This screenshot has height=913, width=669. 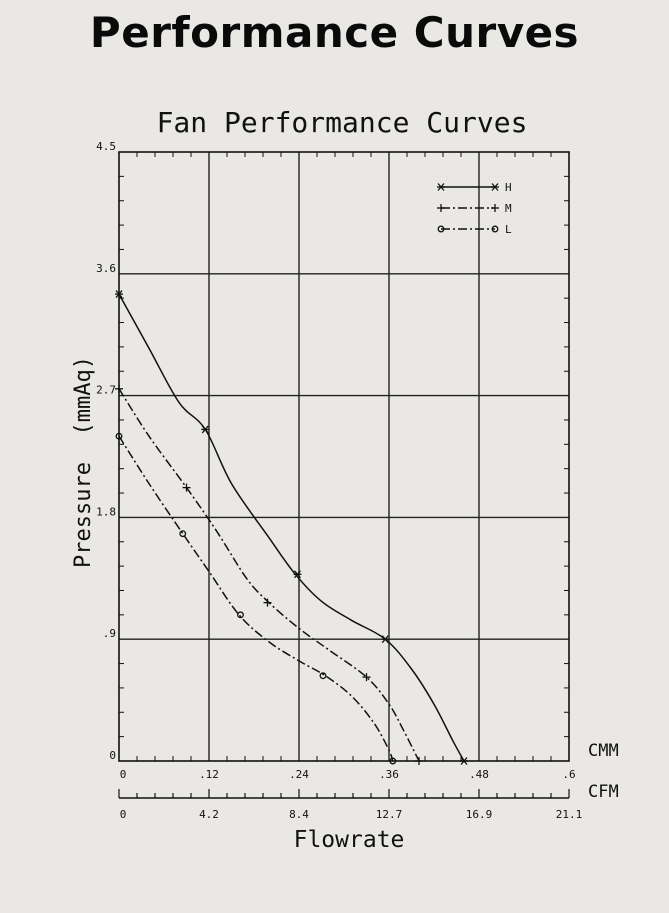 I want to click on y-tick-label-1: .9, so click(x=109, y=633).